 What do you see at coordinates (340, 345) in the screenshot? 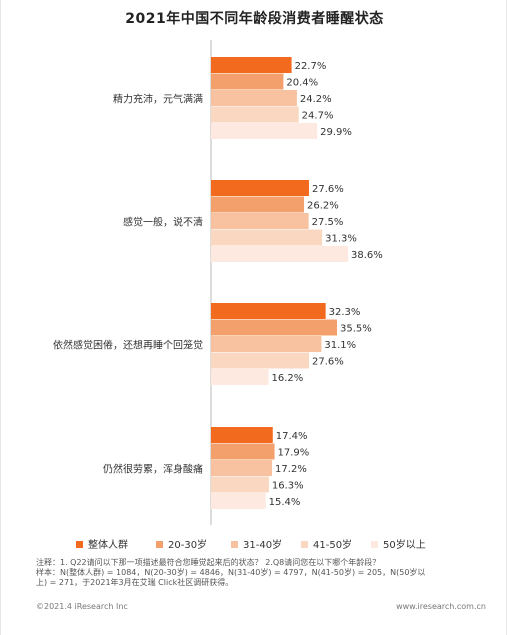
I see `data-label: 31.1%` at bounding box center [340, 345].